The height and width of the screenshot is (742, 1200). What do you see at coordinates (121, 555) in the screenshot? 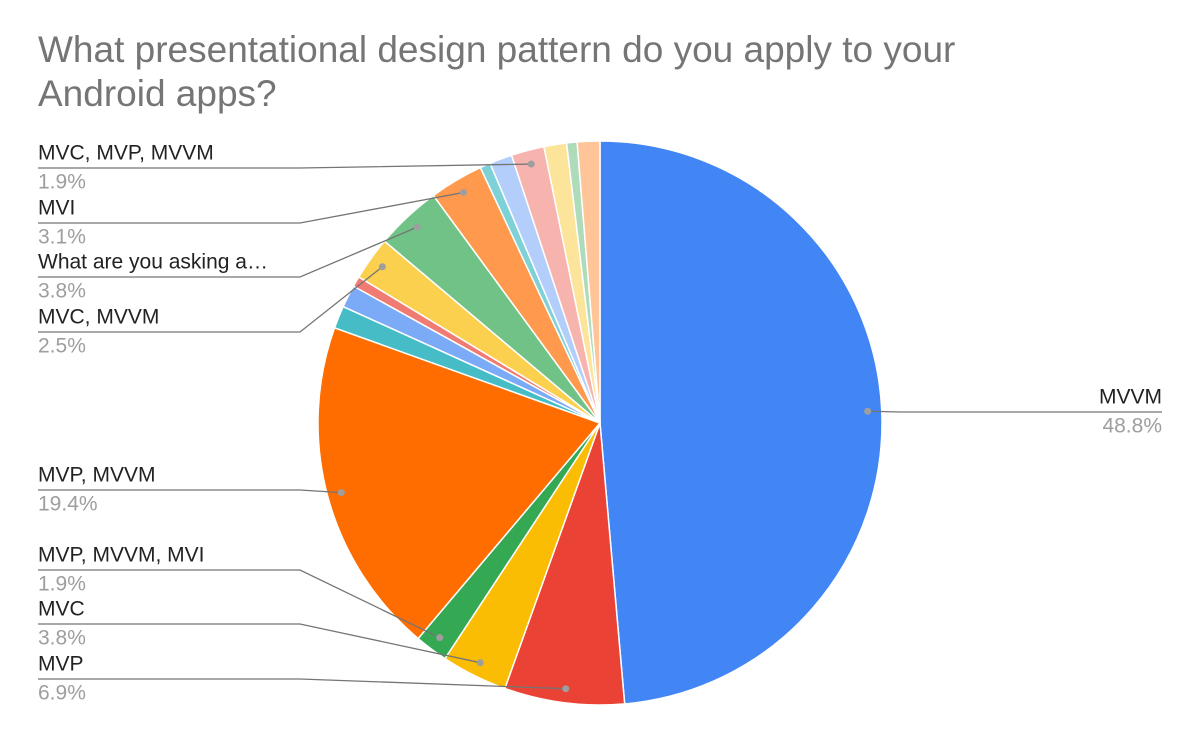
I see `slice-label: MVP, MVVM, MVI` at bounding box center [121, 555].